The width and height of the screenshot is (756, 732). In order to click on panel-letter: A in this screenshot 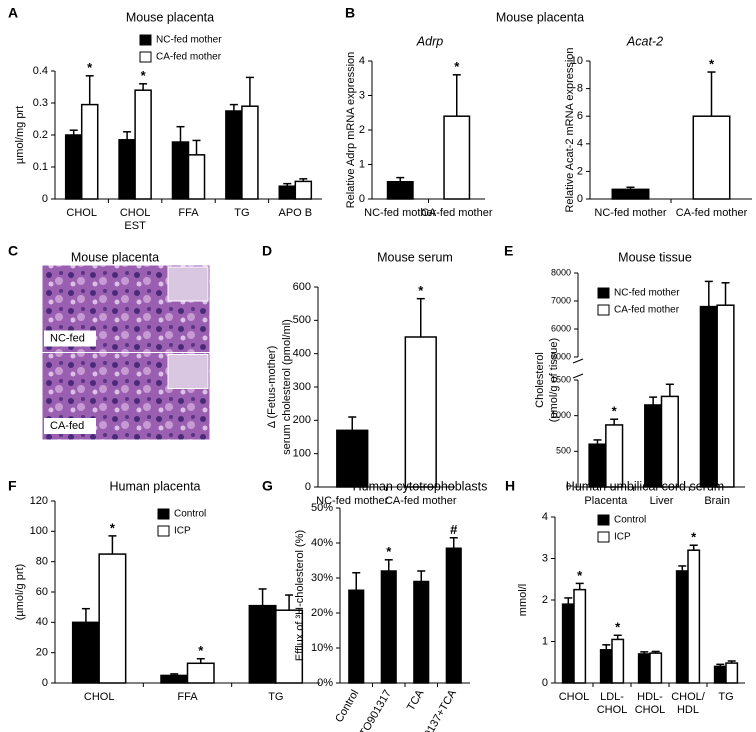, I will do `click(13, 13)`.